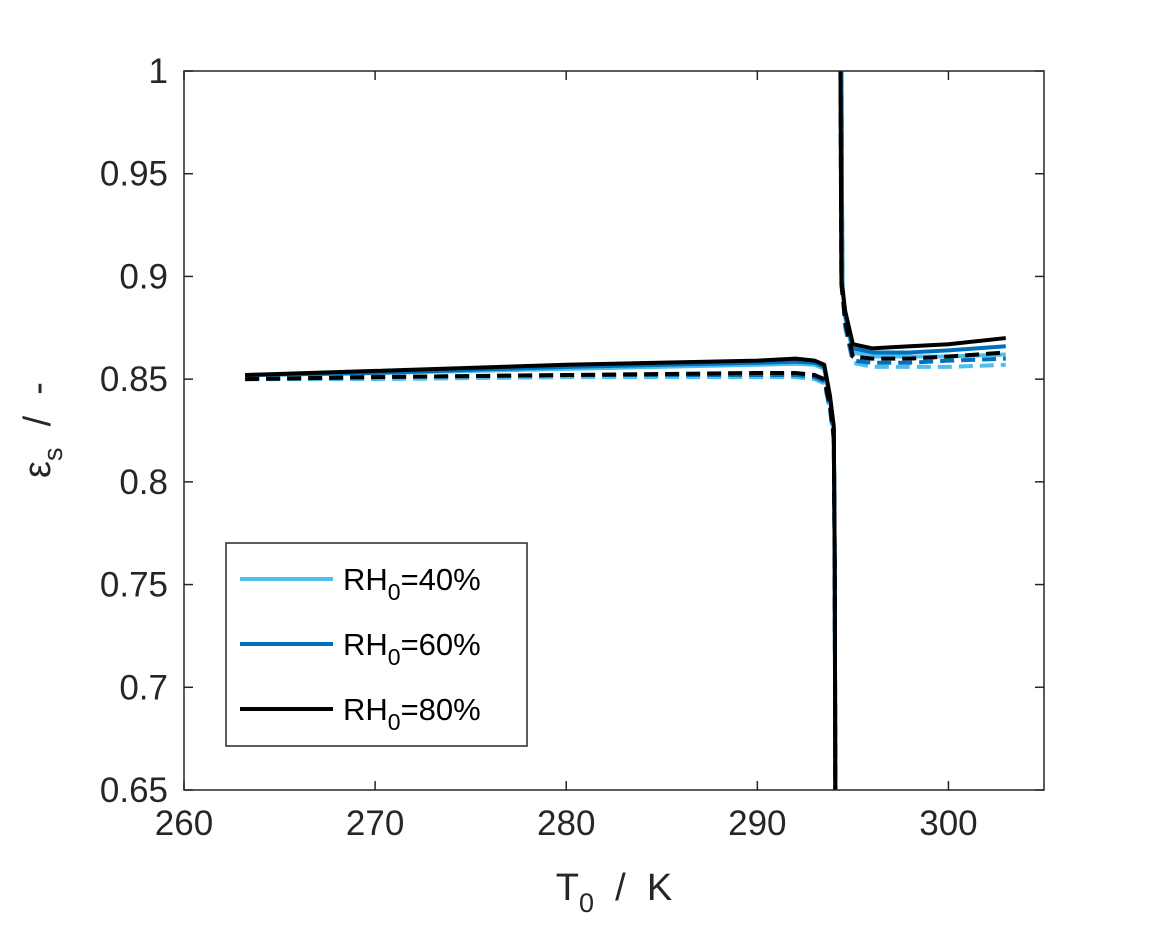 Image resolution: width=1152 pixels, height=930 pixels. Describe the element at coordinates (143, 482) in the screenshot. I see `y-tick-label: 0.8` at that location.